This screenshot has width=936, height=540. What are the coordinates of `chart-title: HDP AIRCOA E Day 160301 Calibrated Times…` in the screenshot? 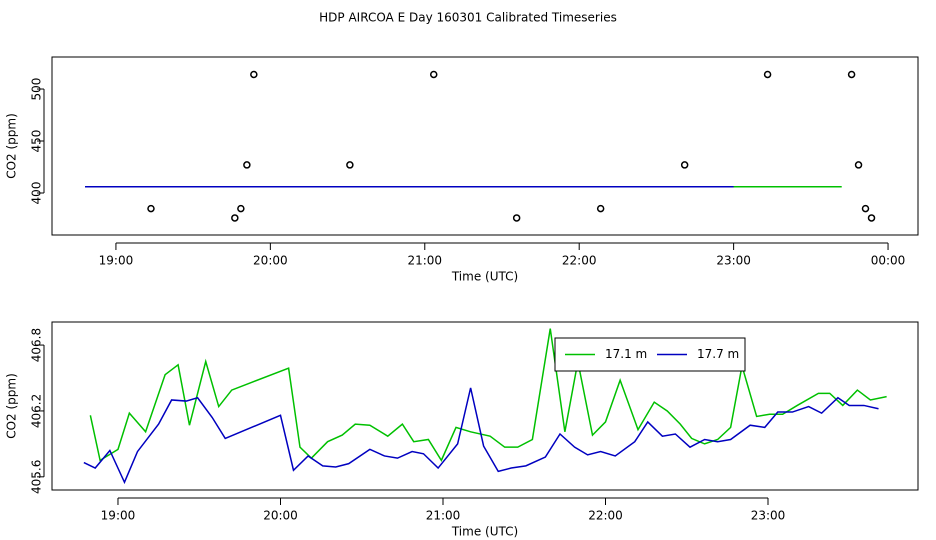 It's located at (468, 18).